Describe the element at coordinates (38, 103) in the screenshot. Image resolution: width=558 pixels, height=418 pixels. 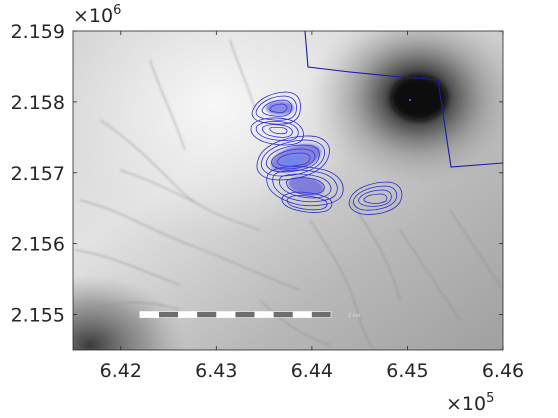
I see `y-tick-label: 2.158` at that location.